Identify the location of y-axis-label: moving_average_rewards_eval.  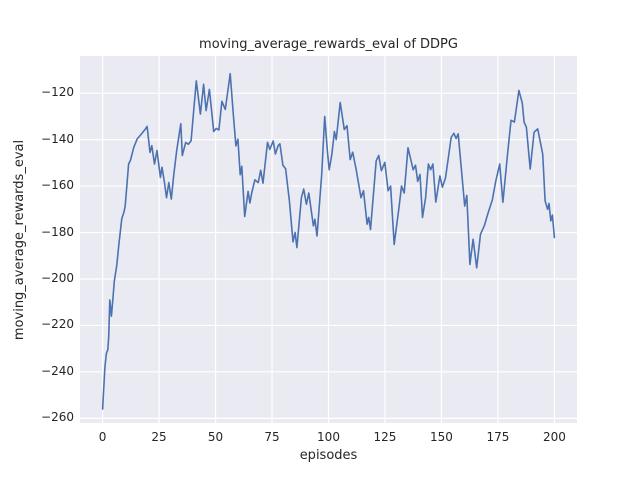
(19, 240).